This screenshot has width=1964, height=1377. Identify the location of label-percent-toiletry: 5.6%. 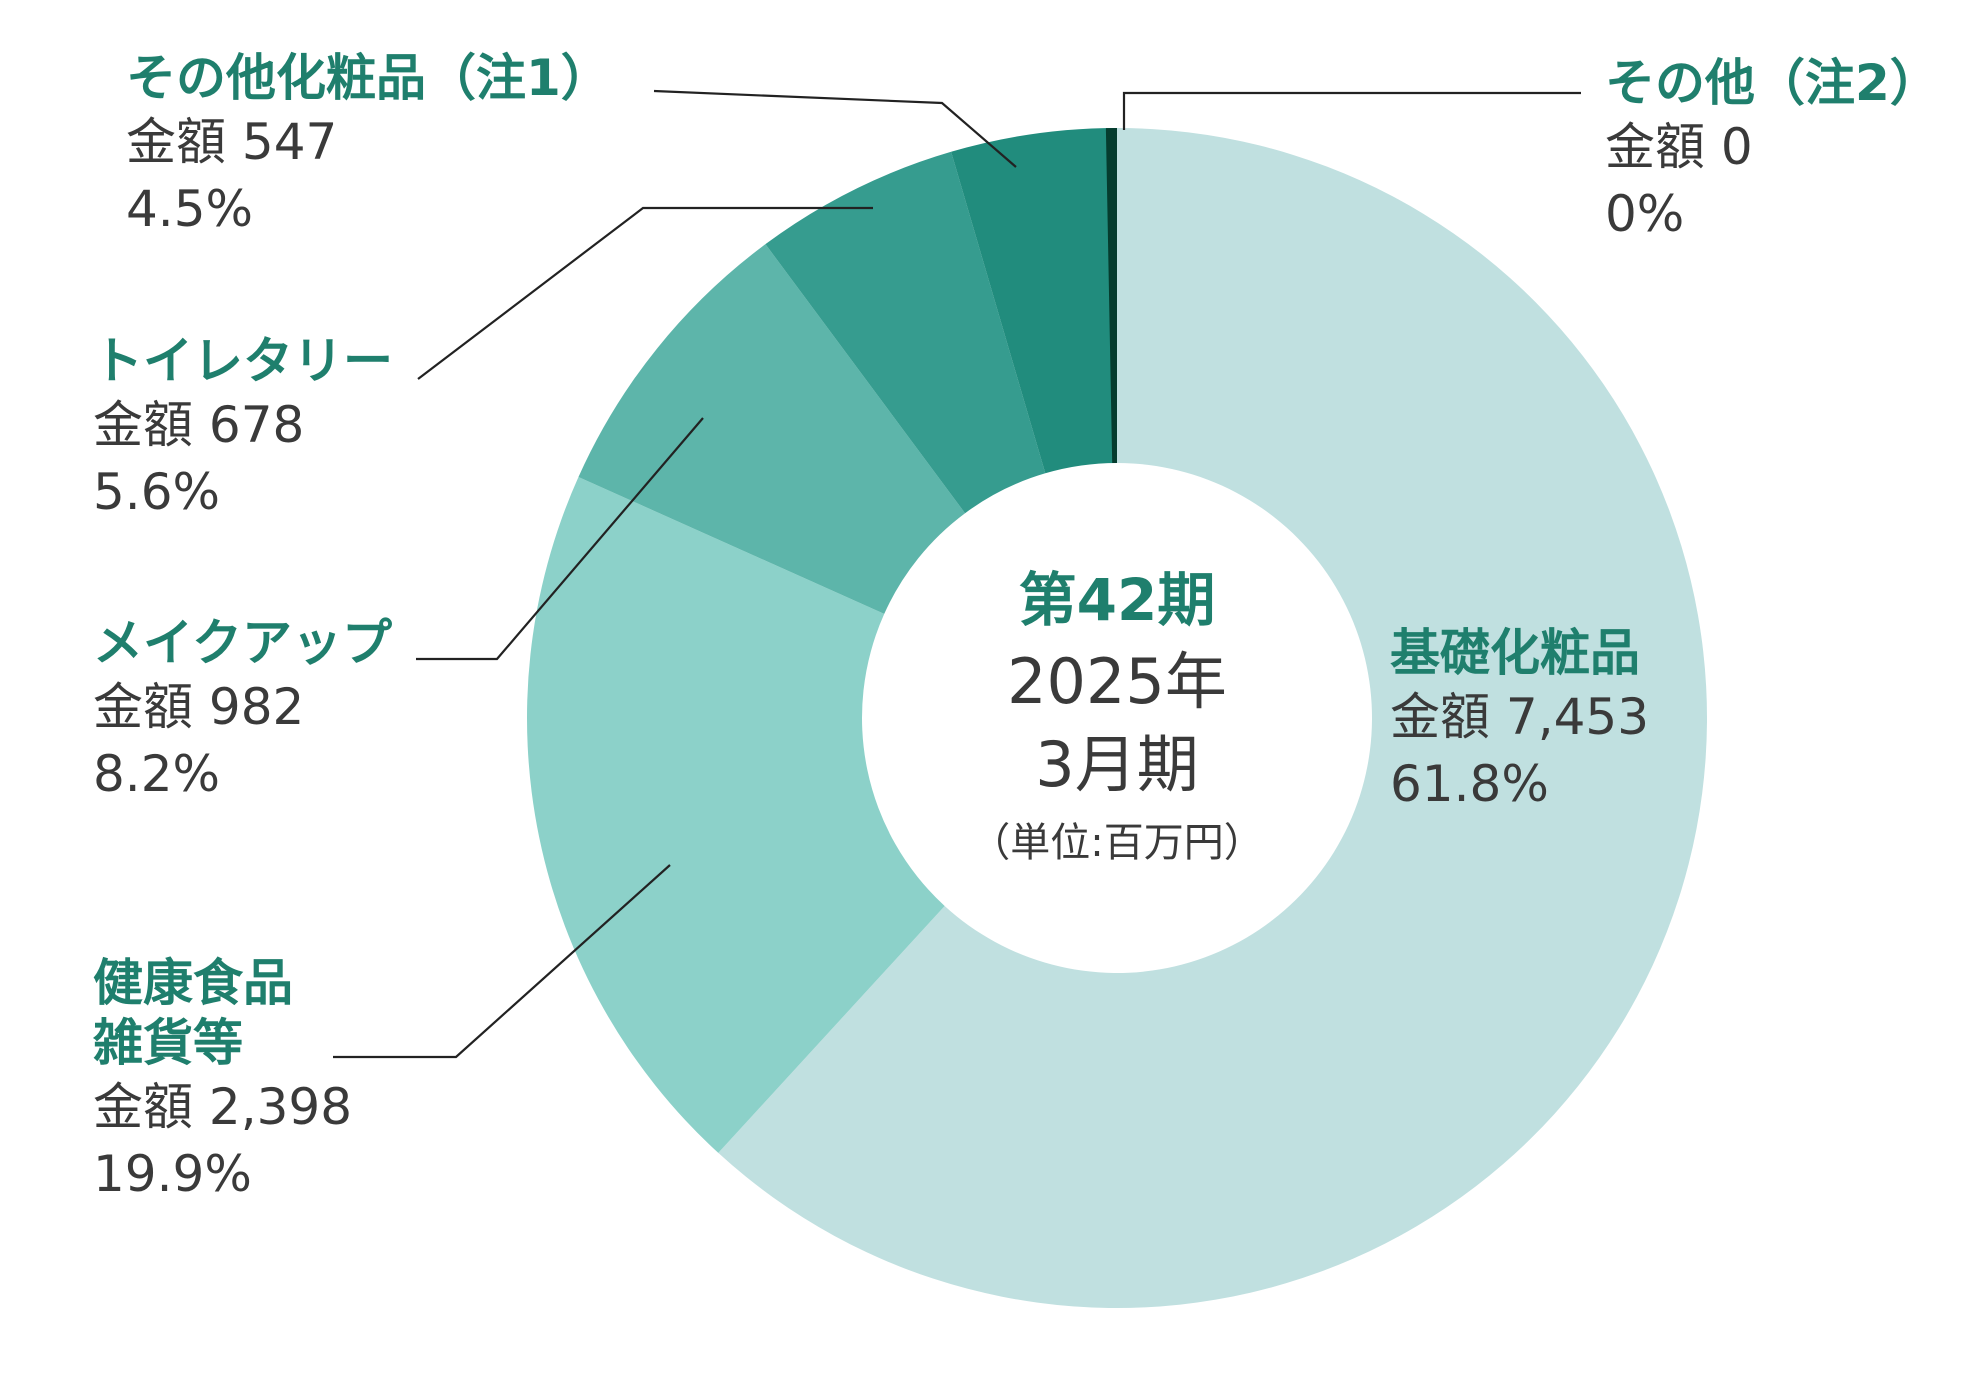
(156, 492).